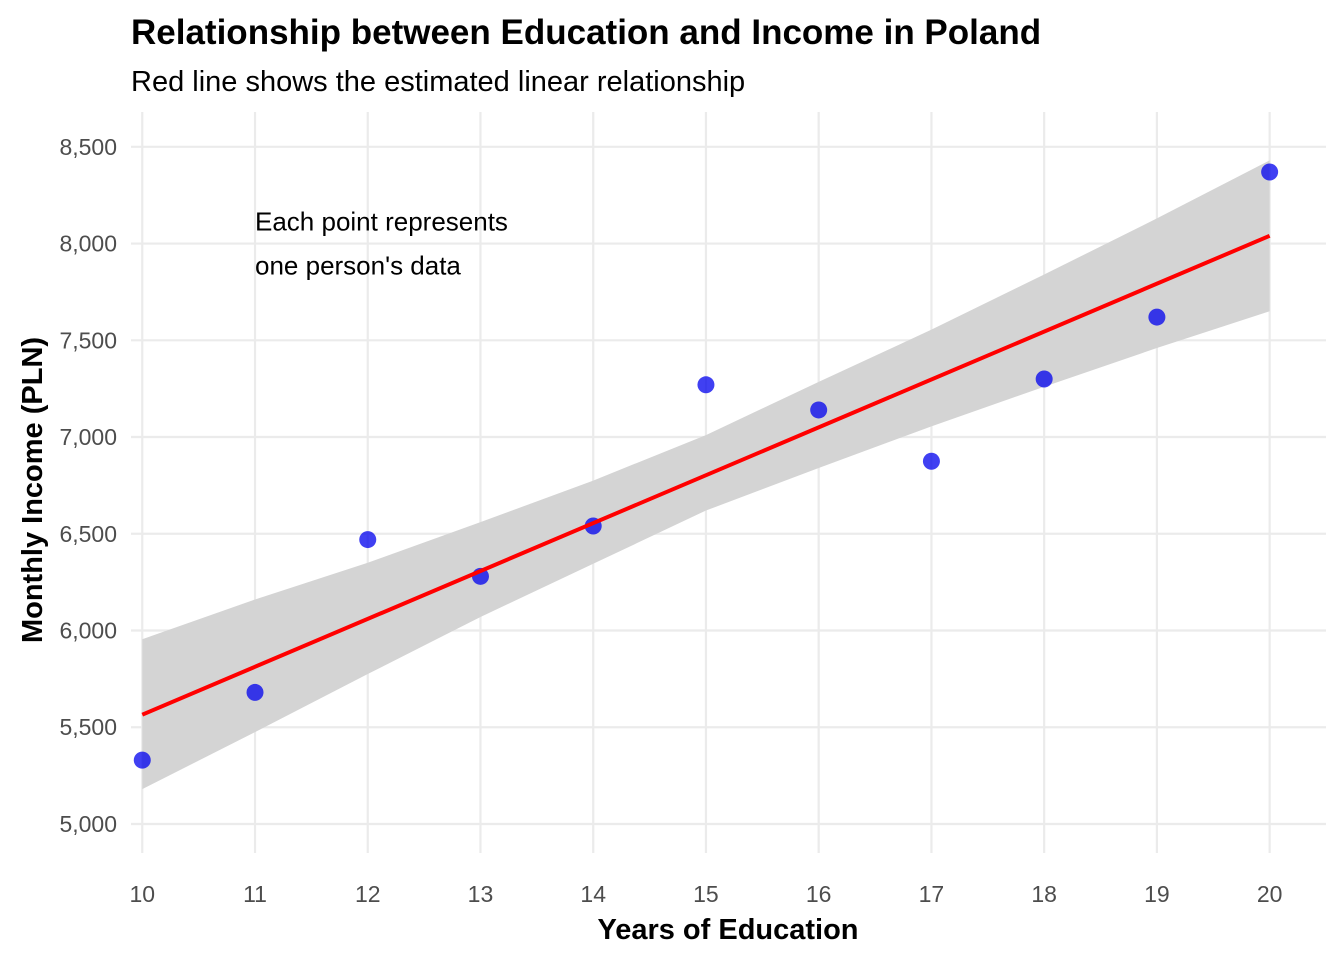 The height and width of the screenshot is (960, 1344). I want to click on annotation-line-1: one person's data, so click(358, 266).